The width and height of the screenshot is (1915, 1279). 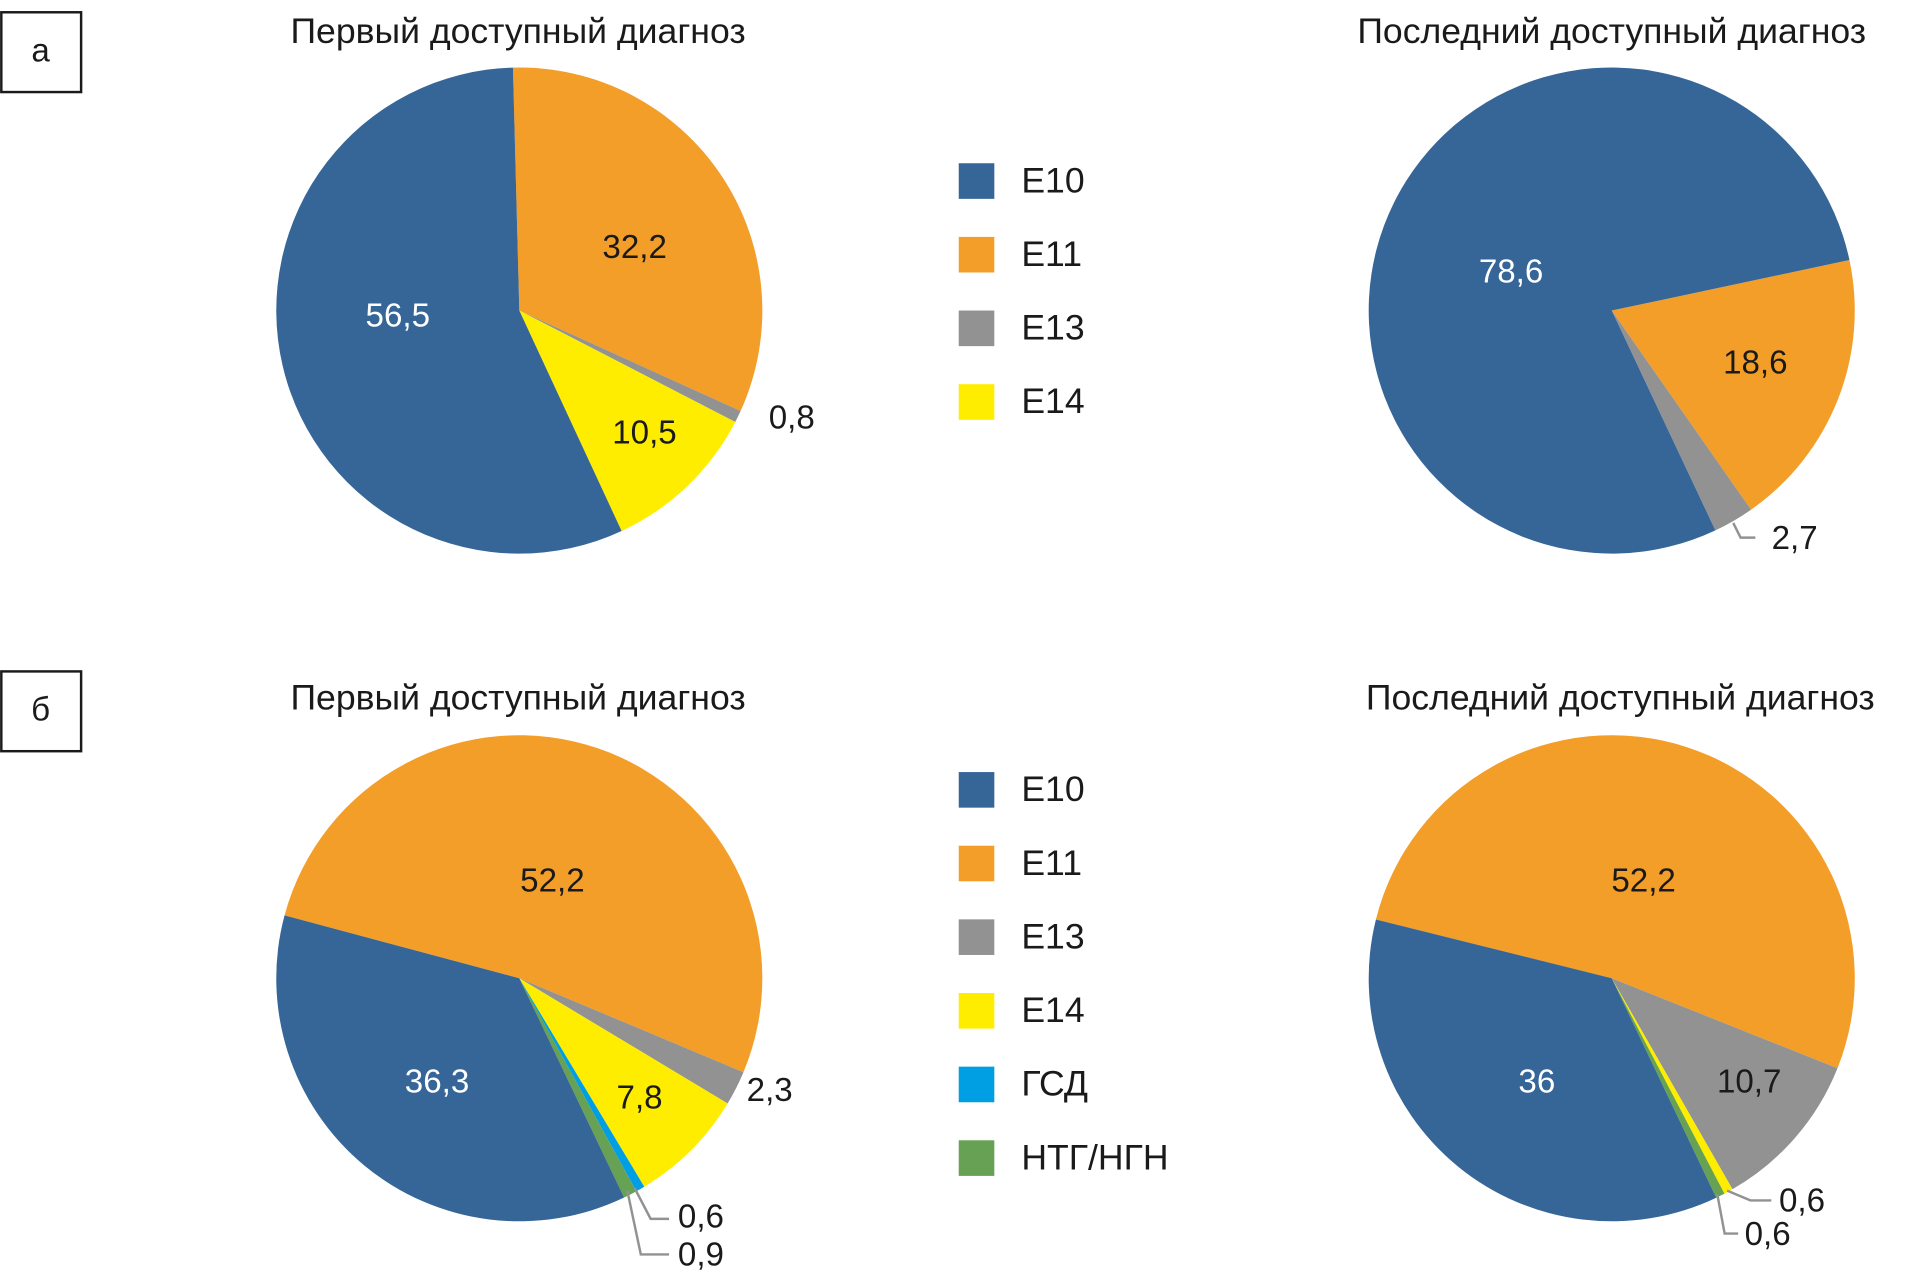 I want to click on data-label: 32,2, so click(x=634, y=247).